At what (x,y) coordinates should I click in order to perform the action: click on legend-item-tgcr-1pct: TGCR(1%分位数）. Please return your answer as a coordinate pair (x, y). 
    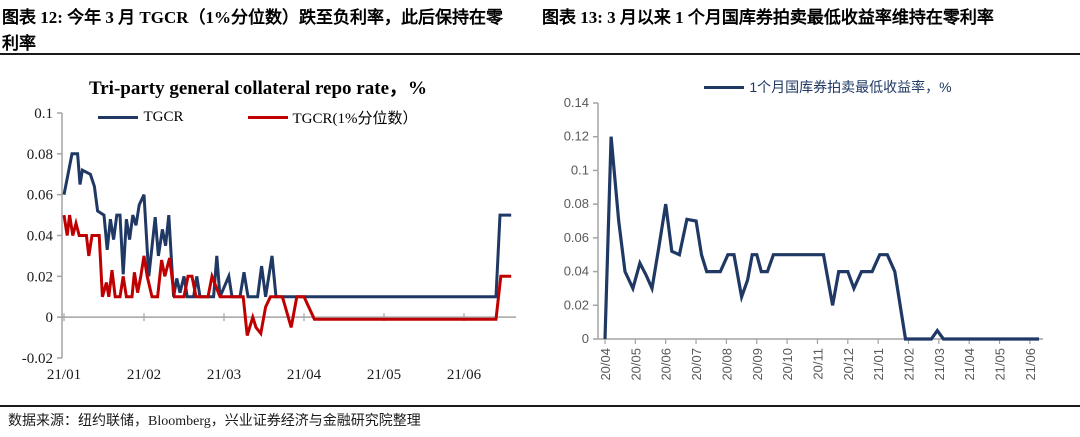
    Looking at the image, I should click on (332, 117).